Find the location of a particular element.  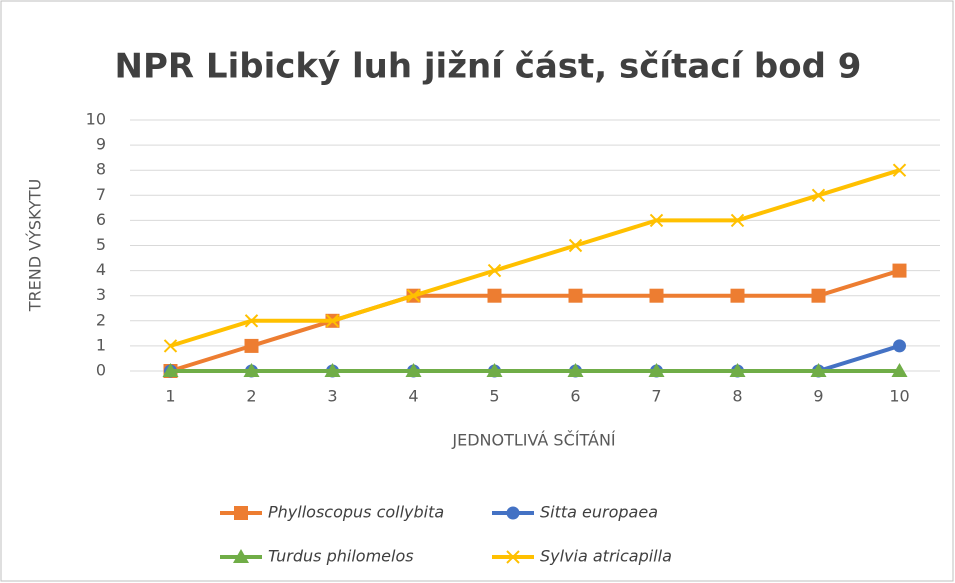

y-tick-label: 6 is located at coordinates (101, 219).